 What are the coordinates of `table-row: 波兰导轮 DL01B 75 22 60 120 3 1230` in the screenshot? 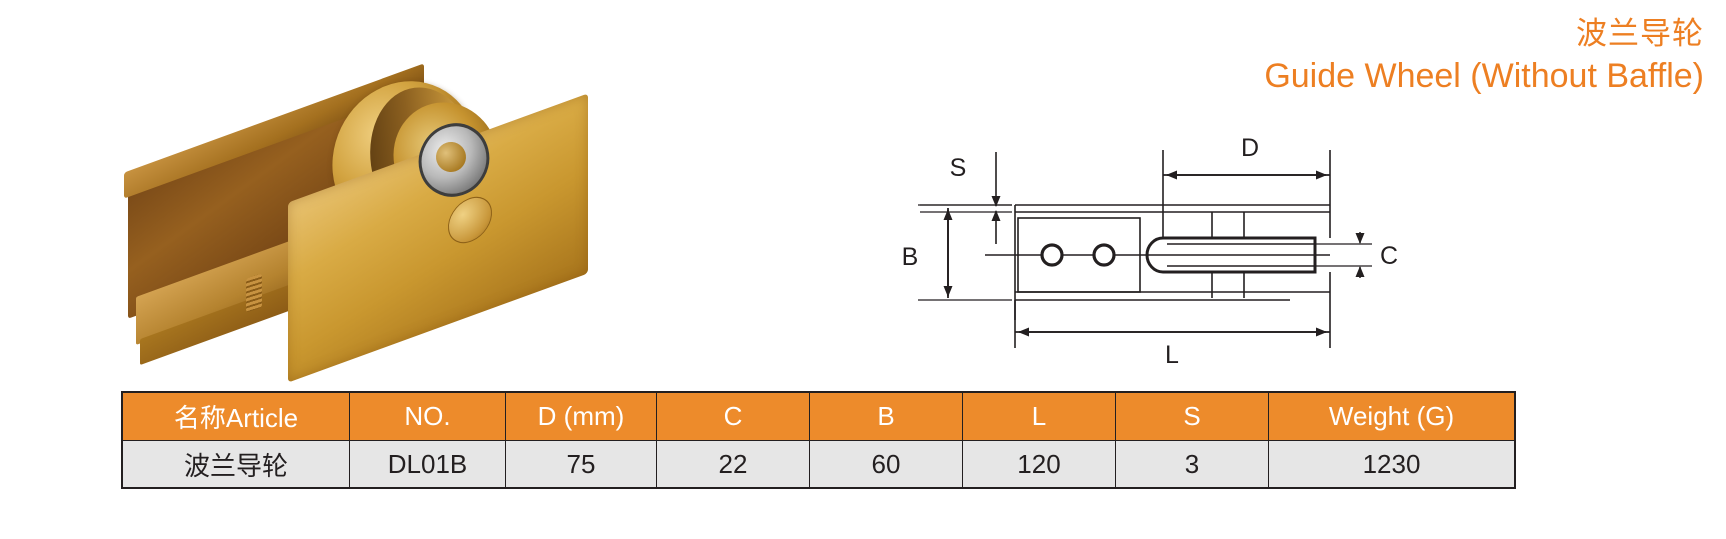 It's located at (818, 464).